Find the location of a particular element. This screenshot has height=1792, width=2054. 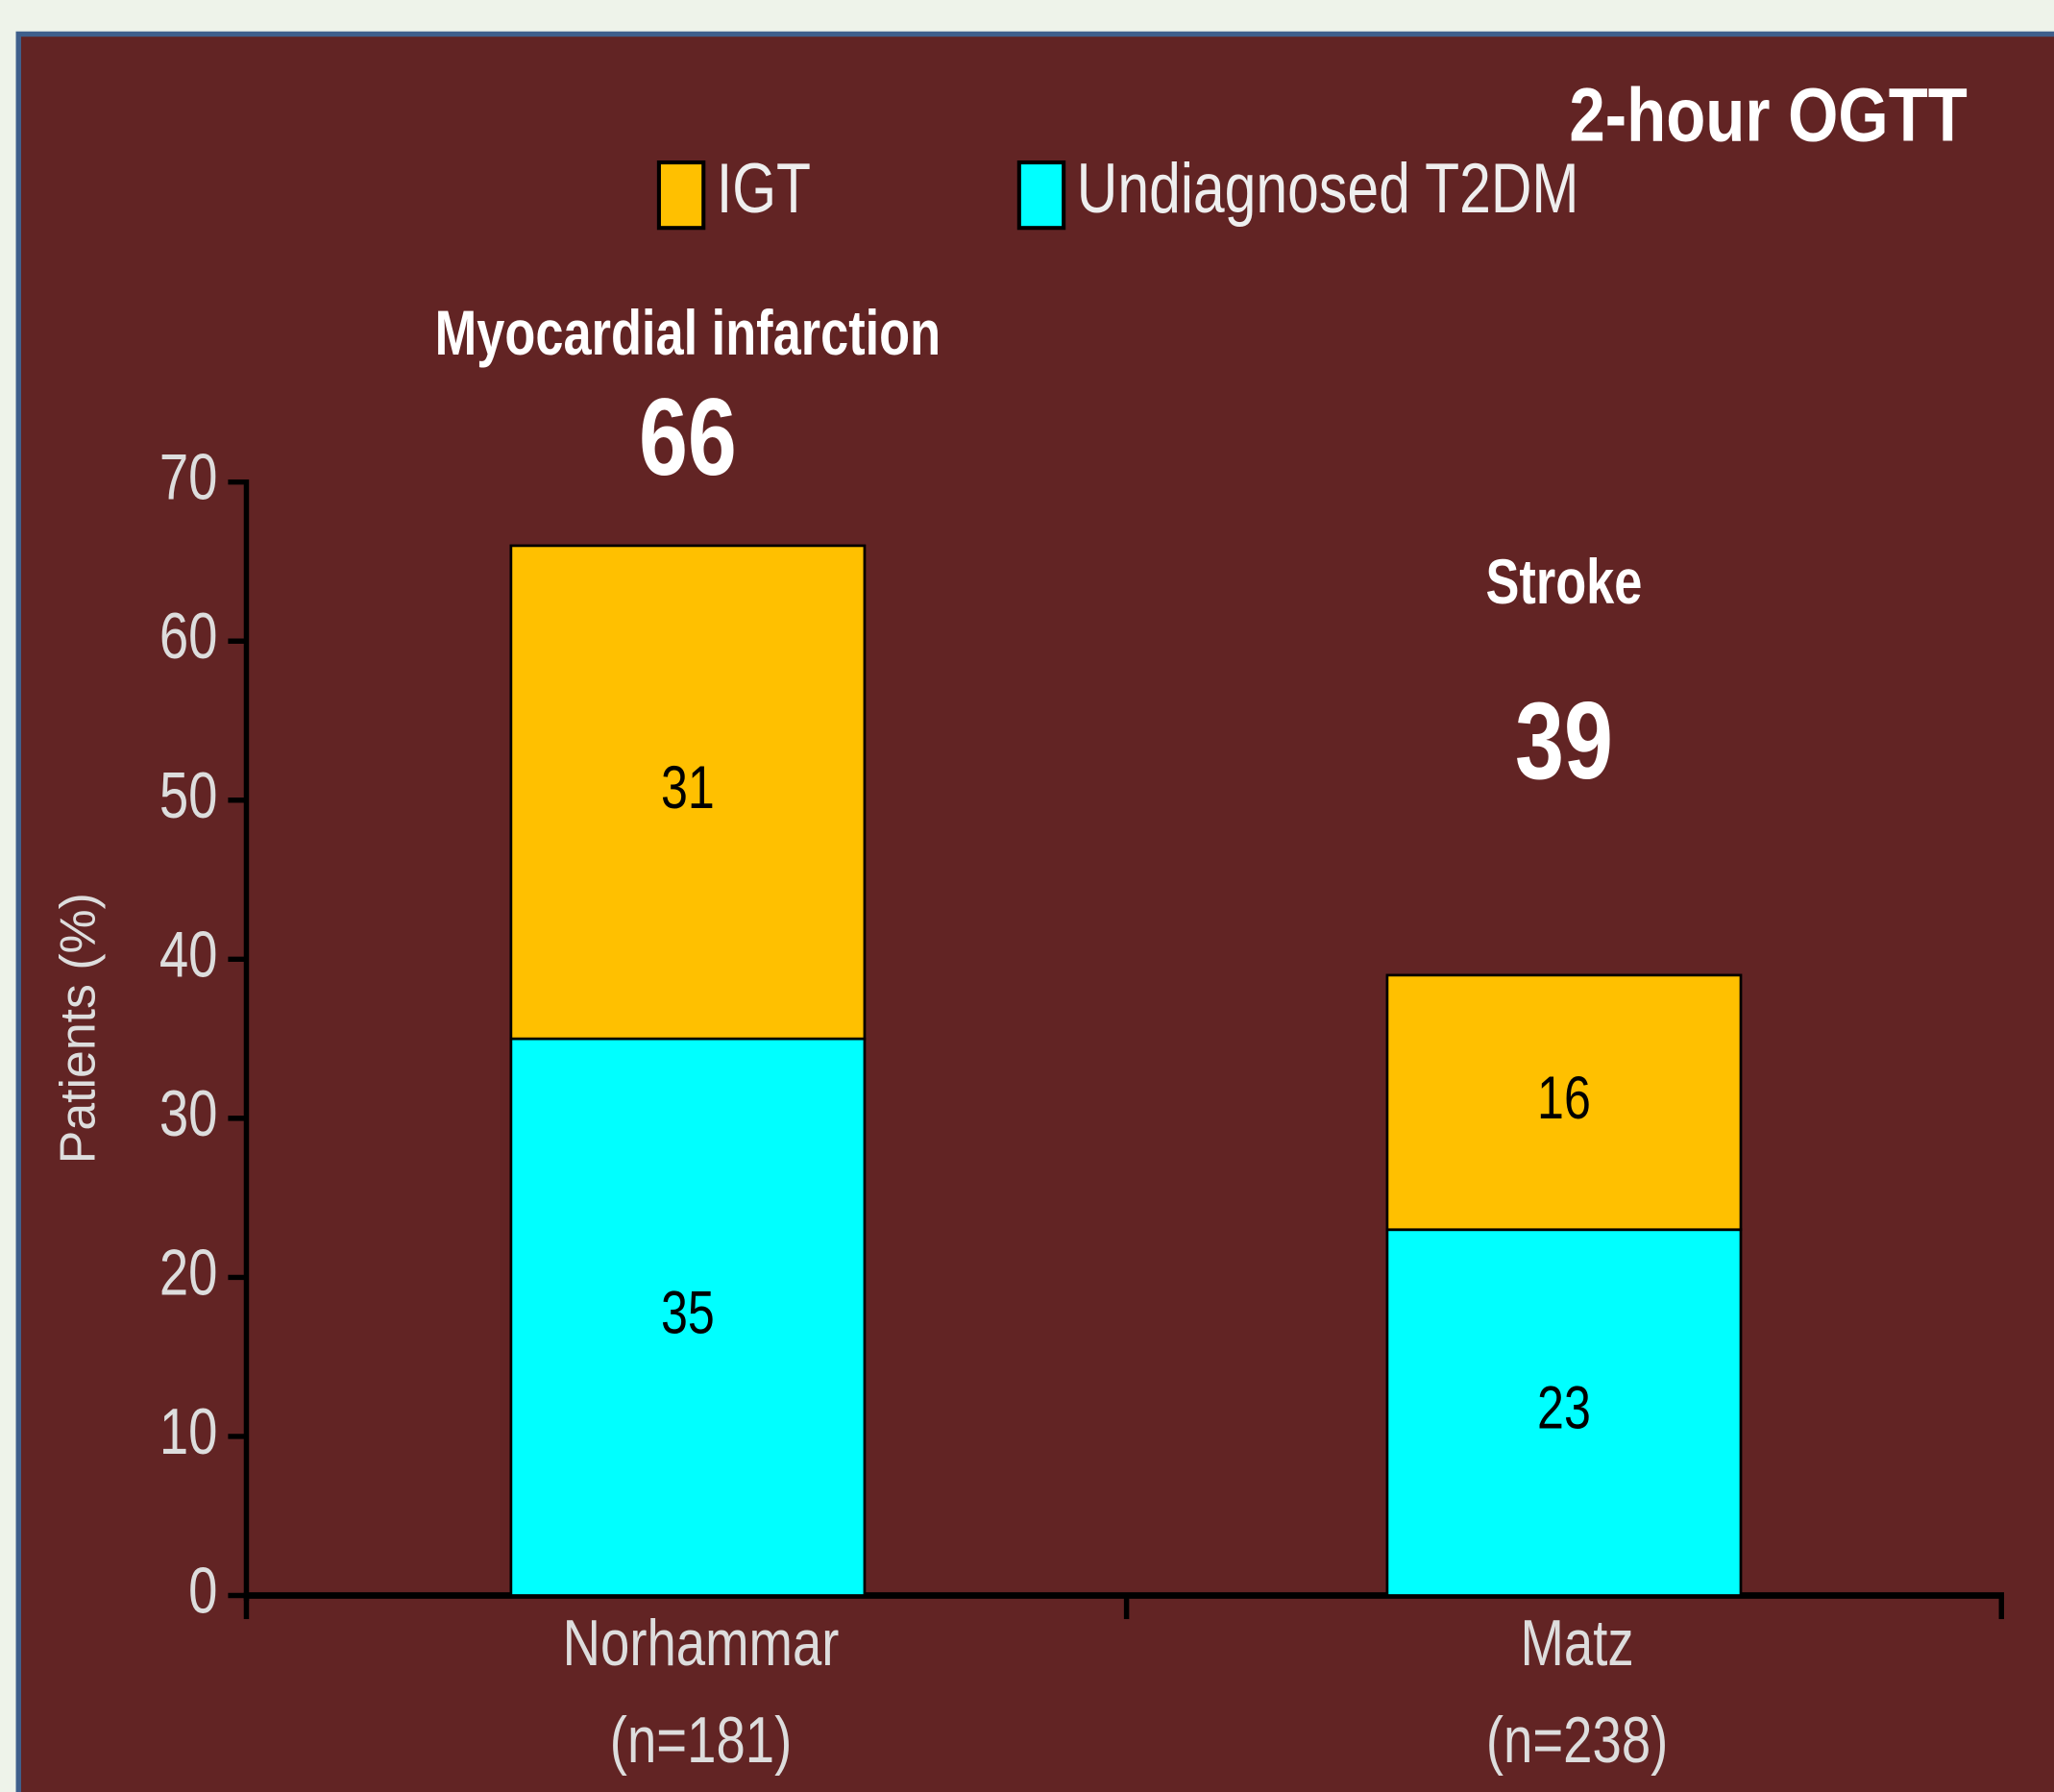

legend-label: Undiagnosed T2DM is located at coordinates (1328, 190).